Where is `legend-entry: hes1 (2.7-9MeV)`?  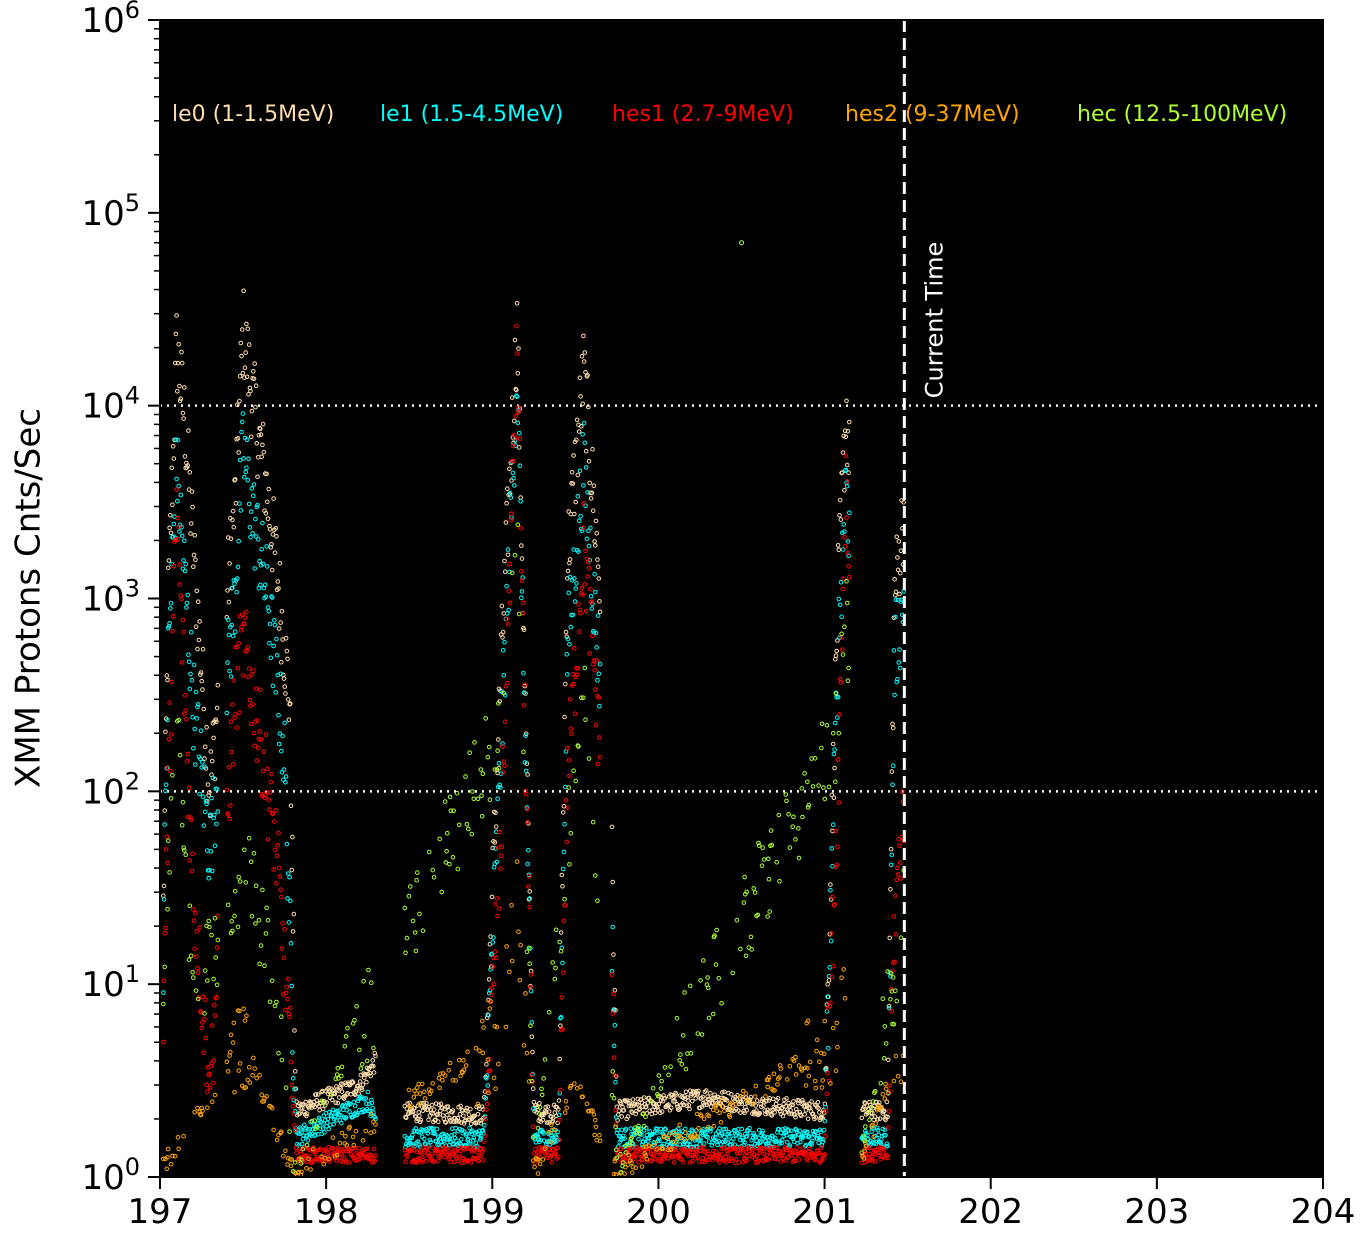
legend-entry: hes1 (2.7-9MeV) is located at coordinates (703, 114).